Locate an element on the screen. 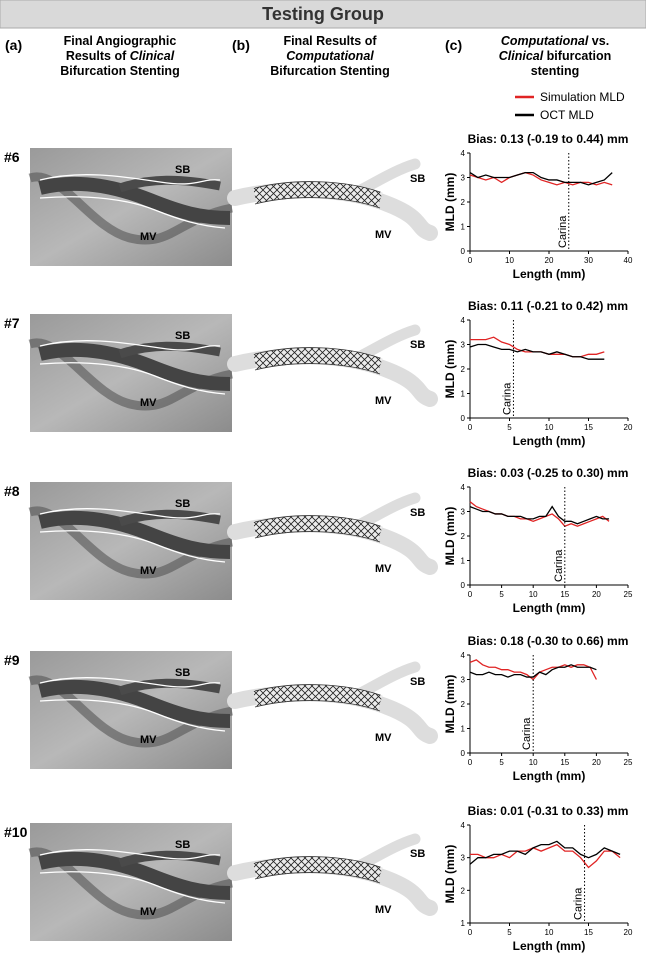 Image resolution: width=646 pixels, height=967 pixels. case-label: #10 is located at coordinates (16, 832).